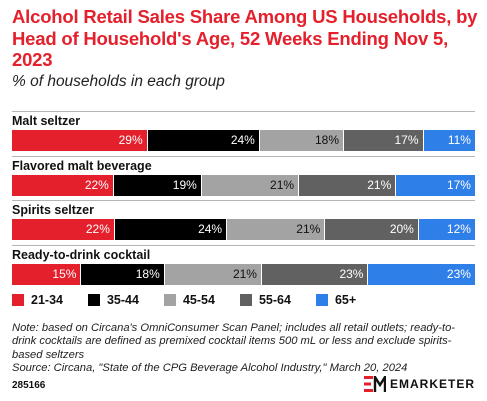 This screenshot has width=487, height=401. What do you see at coordinates (53, 210) in the screenshot?
I see `category-label: Spirits seltzer` at bounding box center [53, 210].